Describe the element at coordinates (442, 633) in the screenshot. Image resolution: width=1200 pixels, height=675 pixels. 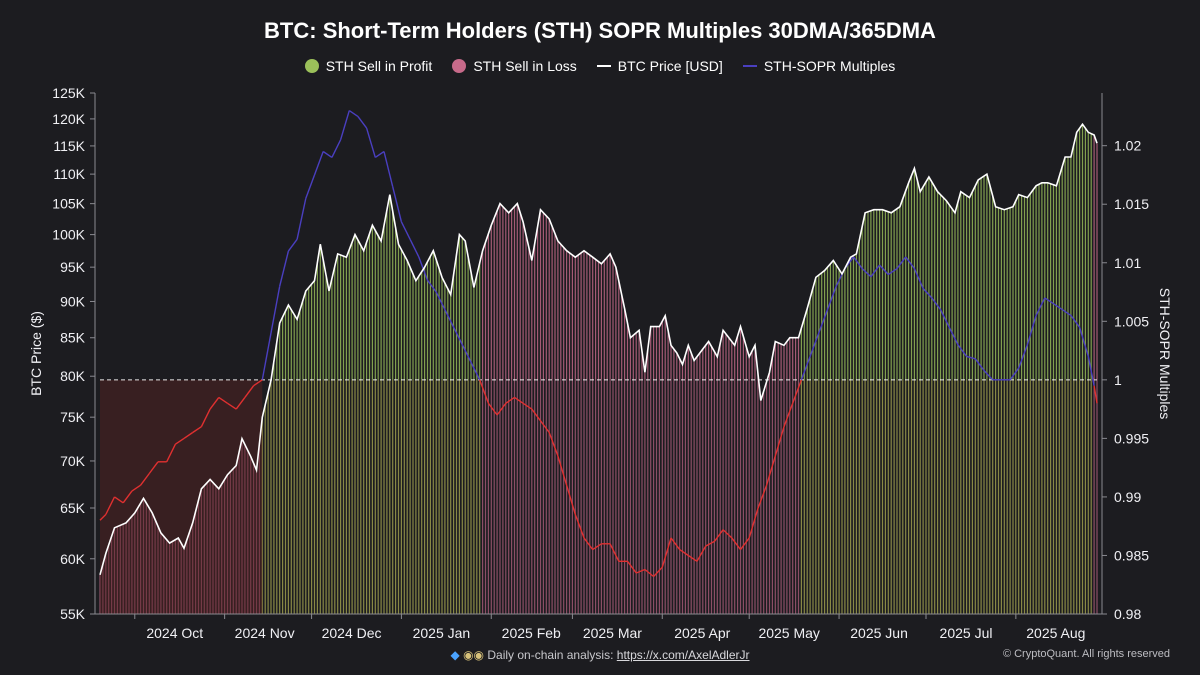
I see `x-tick-label: 2025 Jan` at that location.